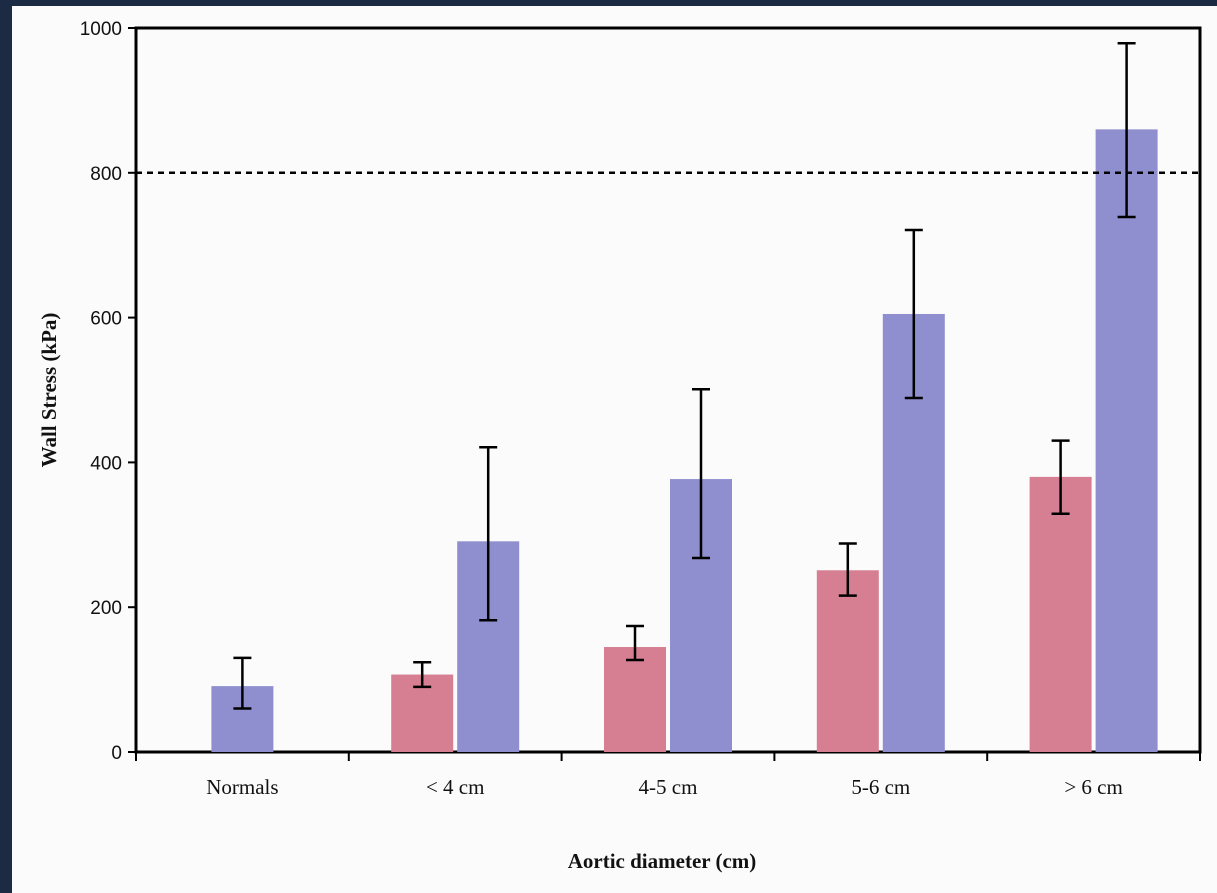 The width and height of the screenshot is (1217, 893). Describe the element at coordinates (106, 319) in the screenshot. I see `y-tick-label: 600` at that location.